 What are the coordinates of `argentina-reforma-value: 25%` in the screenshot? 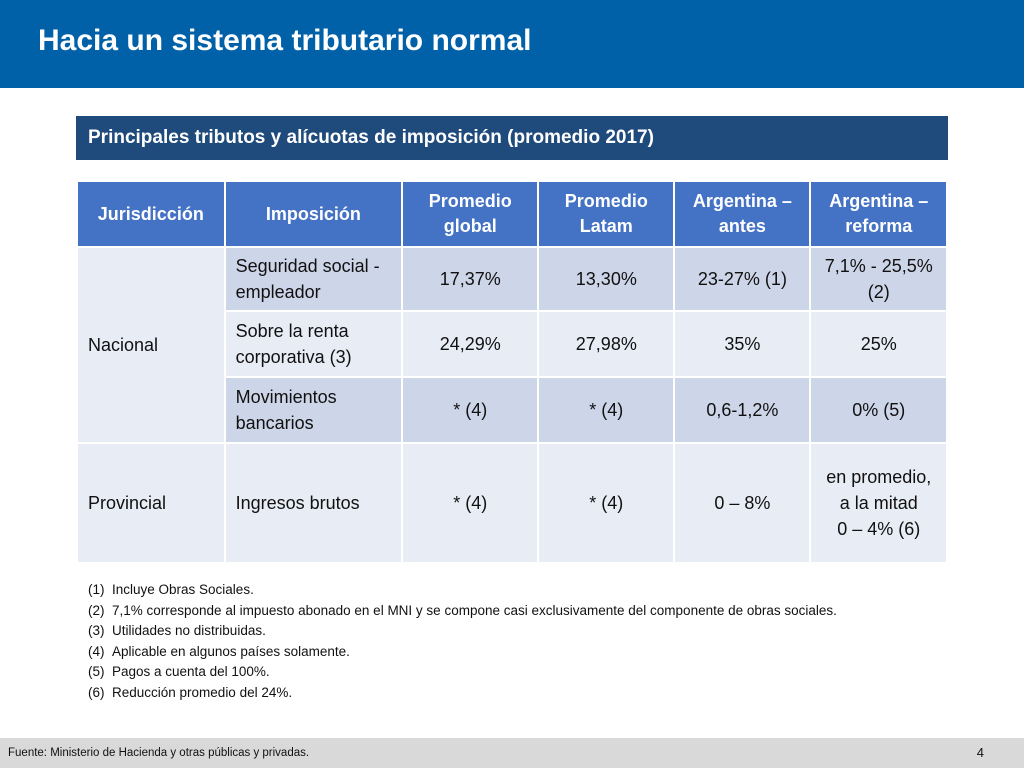 It's located at (878, 344).